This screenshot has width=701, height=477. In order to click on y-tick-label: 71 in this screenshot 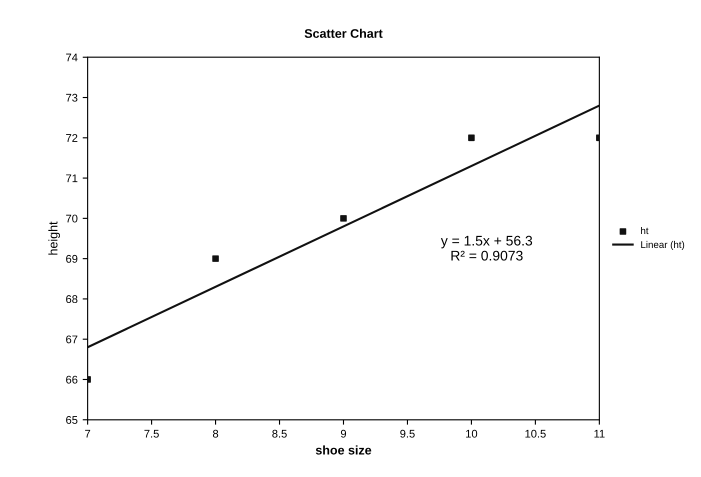, I will do `click(72, 178)`.